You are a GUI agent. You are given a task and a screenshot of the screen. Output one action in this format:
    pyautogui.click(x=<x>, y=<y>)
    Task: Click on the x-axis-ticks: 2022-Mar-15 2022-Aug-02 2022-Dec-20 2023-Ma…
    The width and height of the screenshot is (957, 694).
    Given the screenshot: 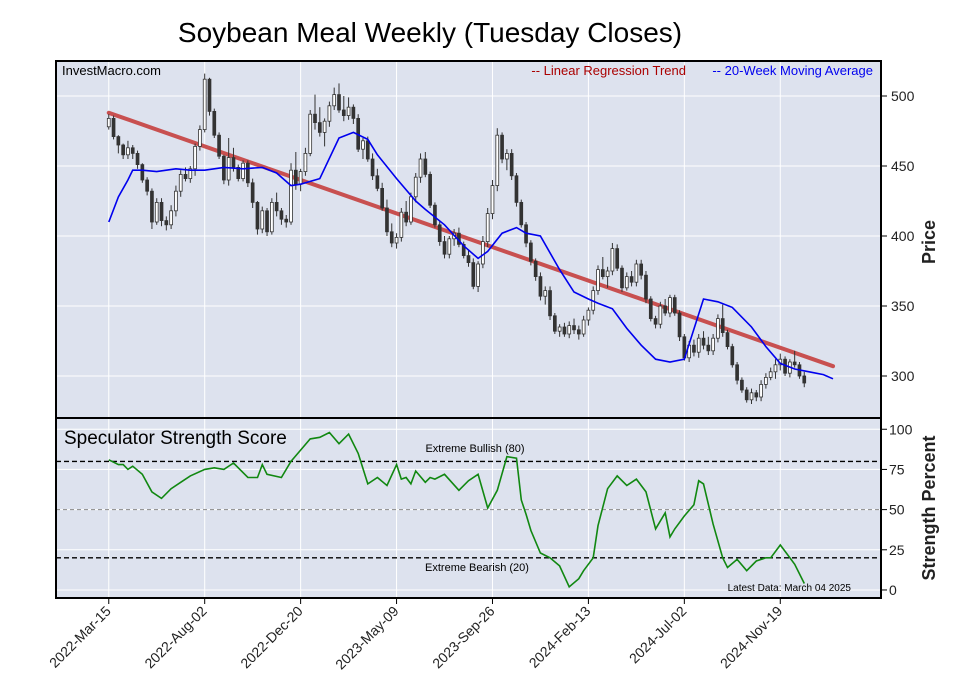 What is the action you would take?
    pyautogui.click(x=416, y=635)
    